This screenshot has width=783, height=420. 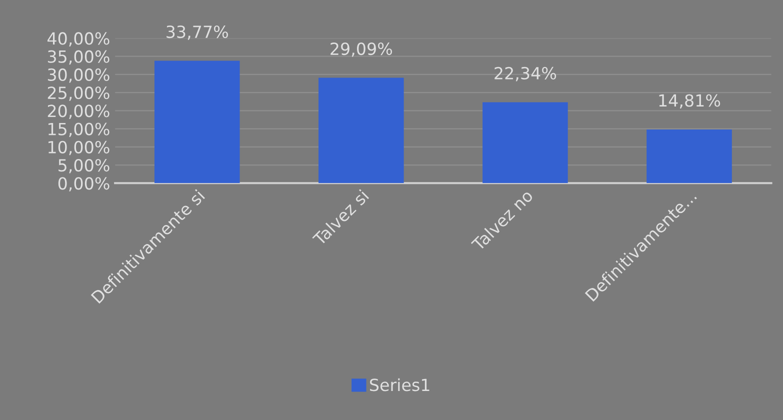 What do you see at coordinates (197, 33) in the screenshot?
I see `data-label: 33,77%` at bounding box center [197, 33].